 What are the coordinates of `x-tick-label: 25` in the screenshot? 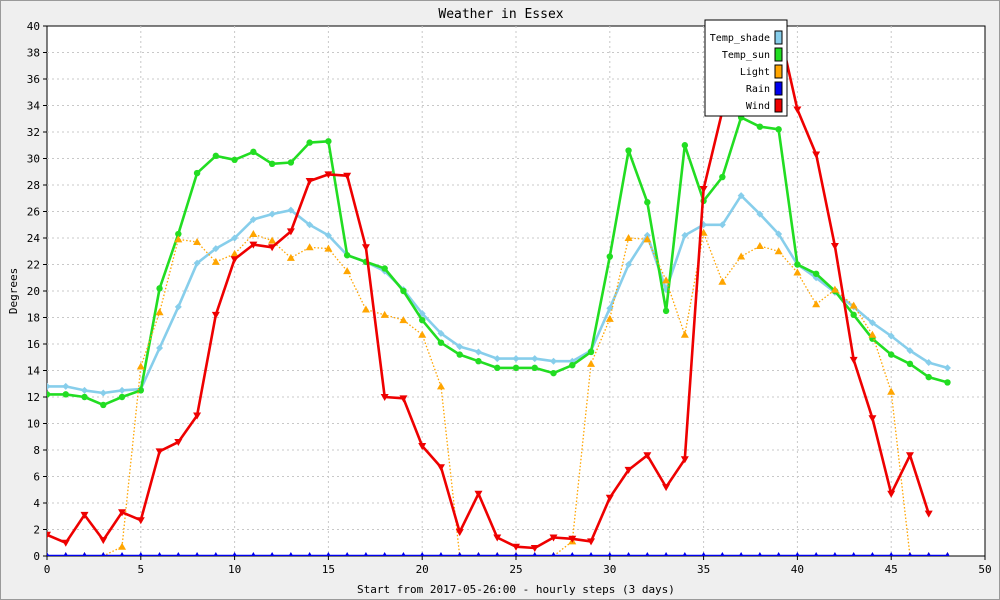 It's located at (515, 569).